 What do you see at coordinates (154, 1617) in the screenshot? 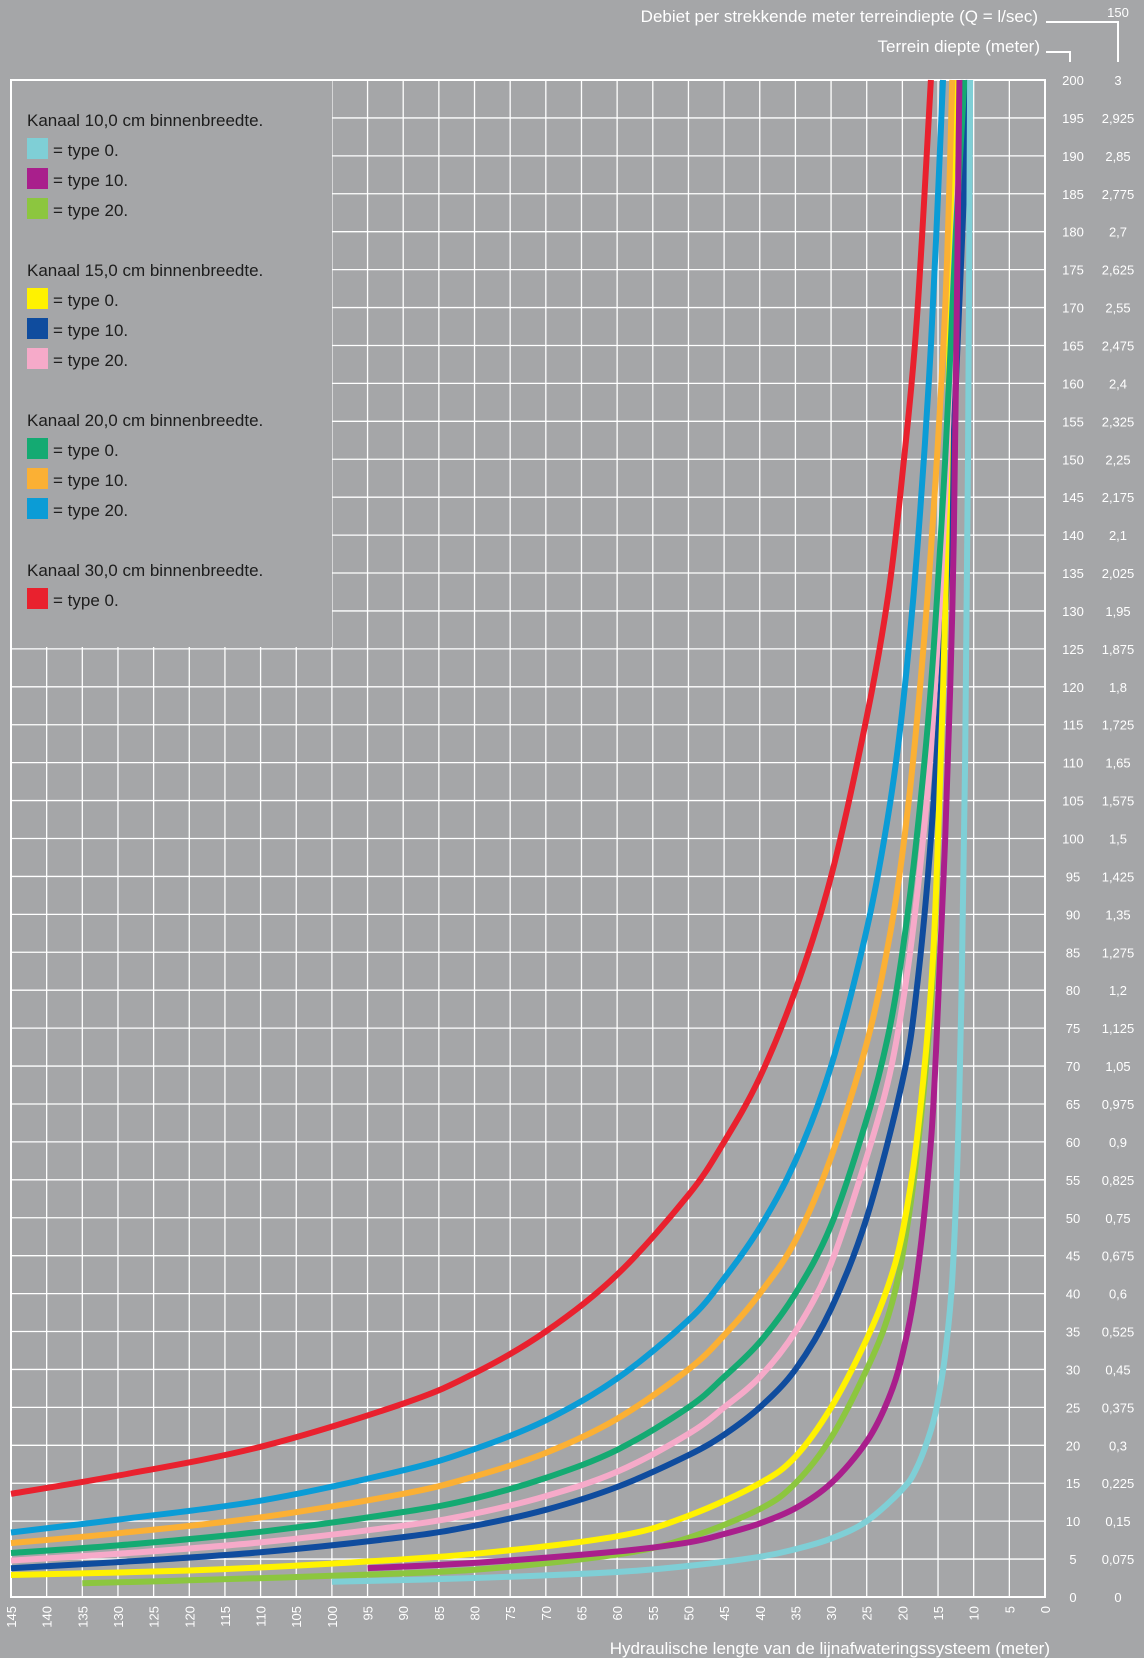
I see `x-tick-label: 125` at bounding box center [154, 1617].